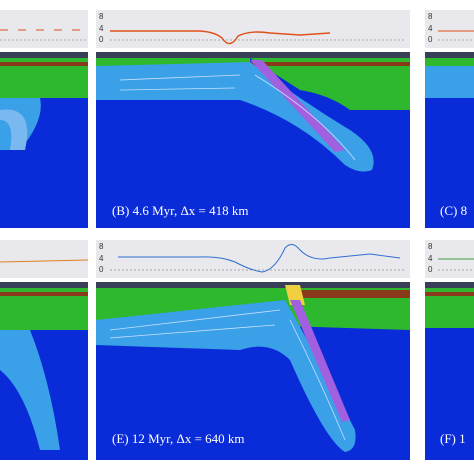  What do you see at coordinates (453, 210) in the screenshot?
I see `panel-label: (C) 8` at bounding box center [453, 210].